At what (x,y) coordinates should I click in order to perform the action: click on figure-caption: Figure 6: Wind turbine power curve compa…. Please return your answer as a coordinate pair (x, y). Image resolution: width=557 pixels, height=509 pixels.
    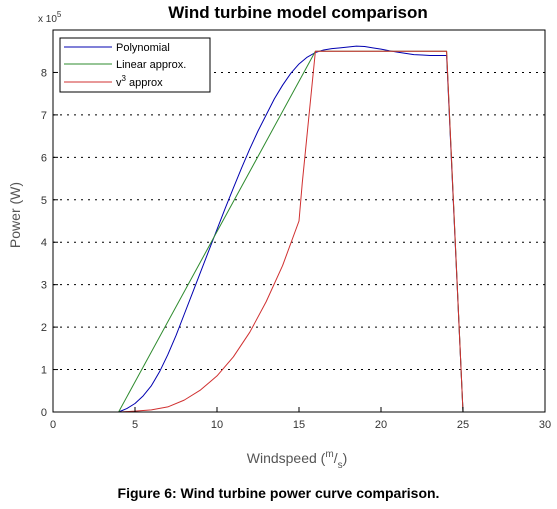
    Looking at the image, I should click on (278, 493).